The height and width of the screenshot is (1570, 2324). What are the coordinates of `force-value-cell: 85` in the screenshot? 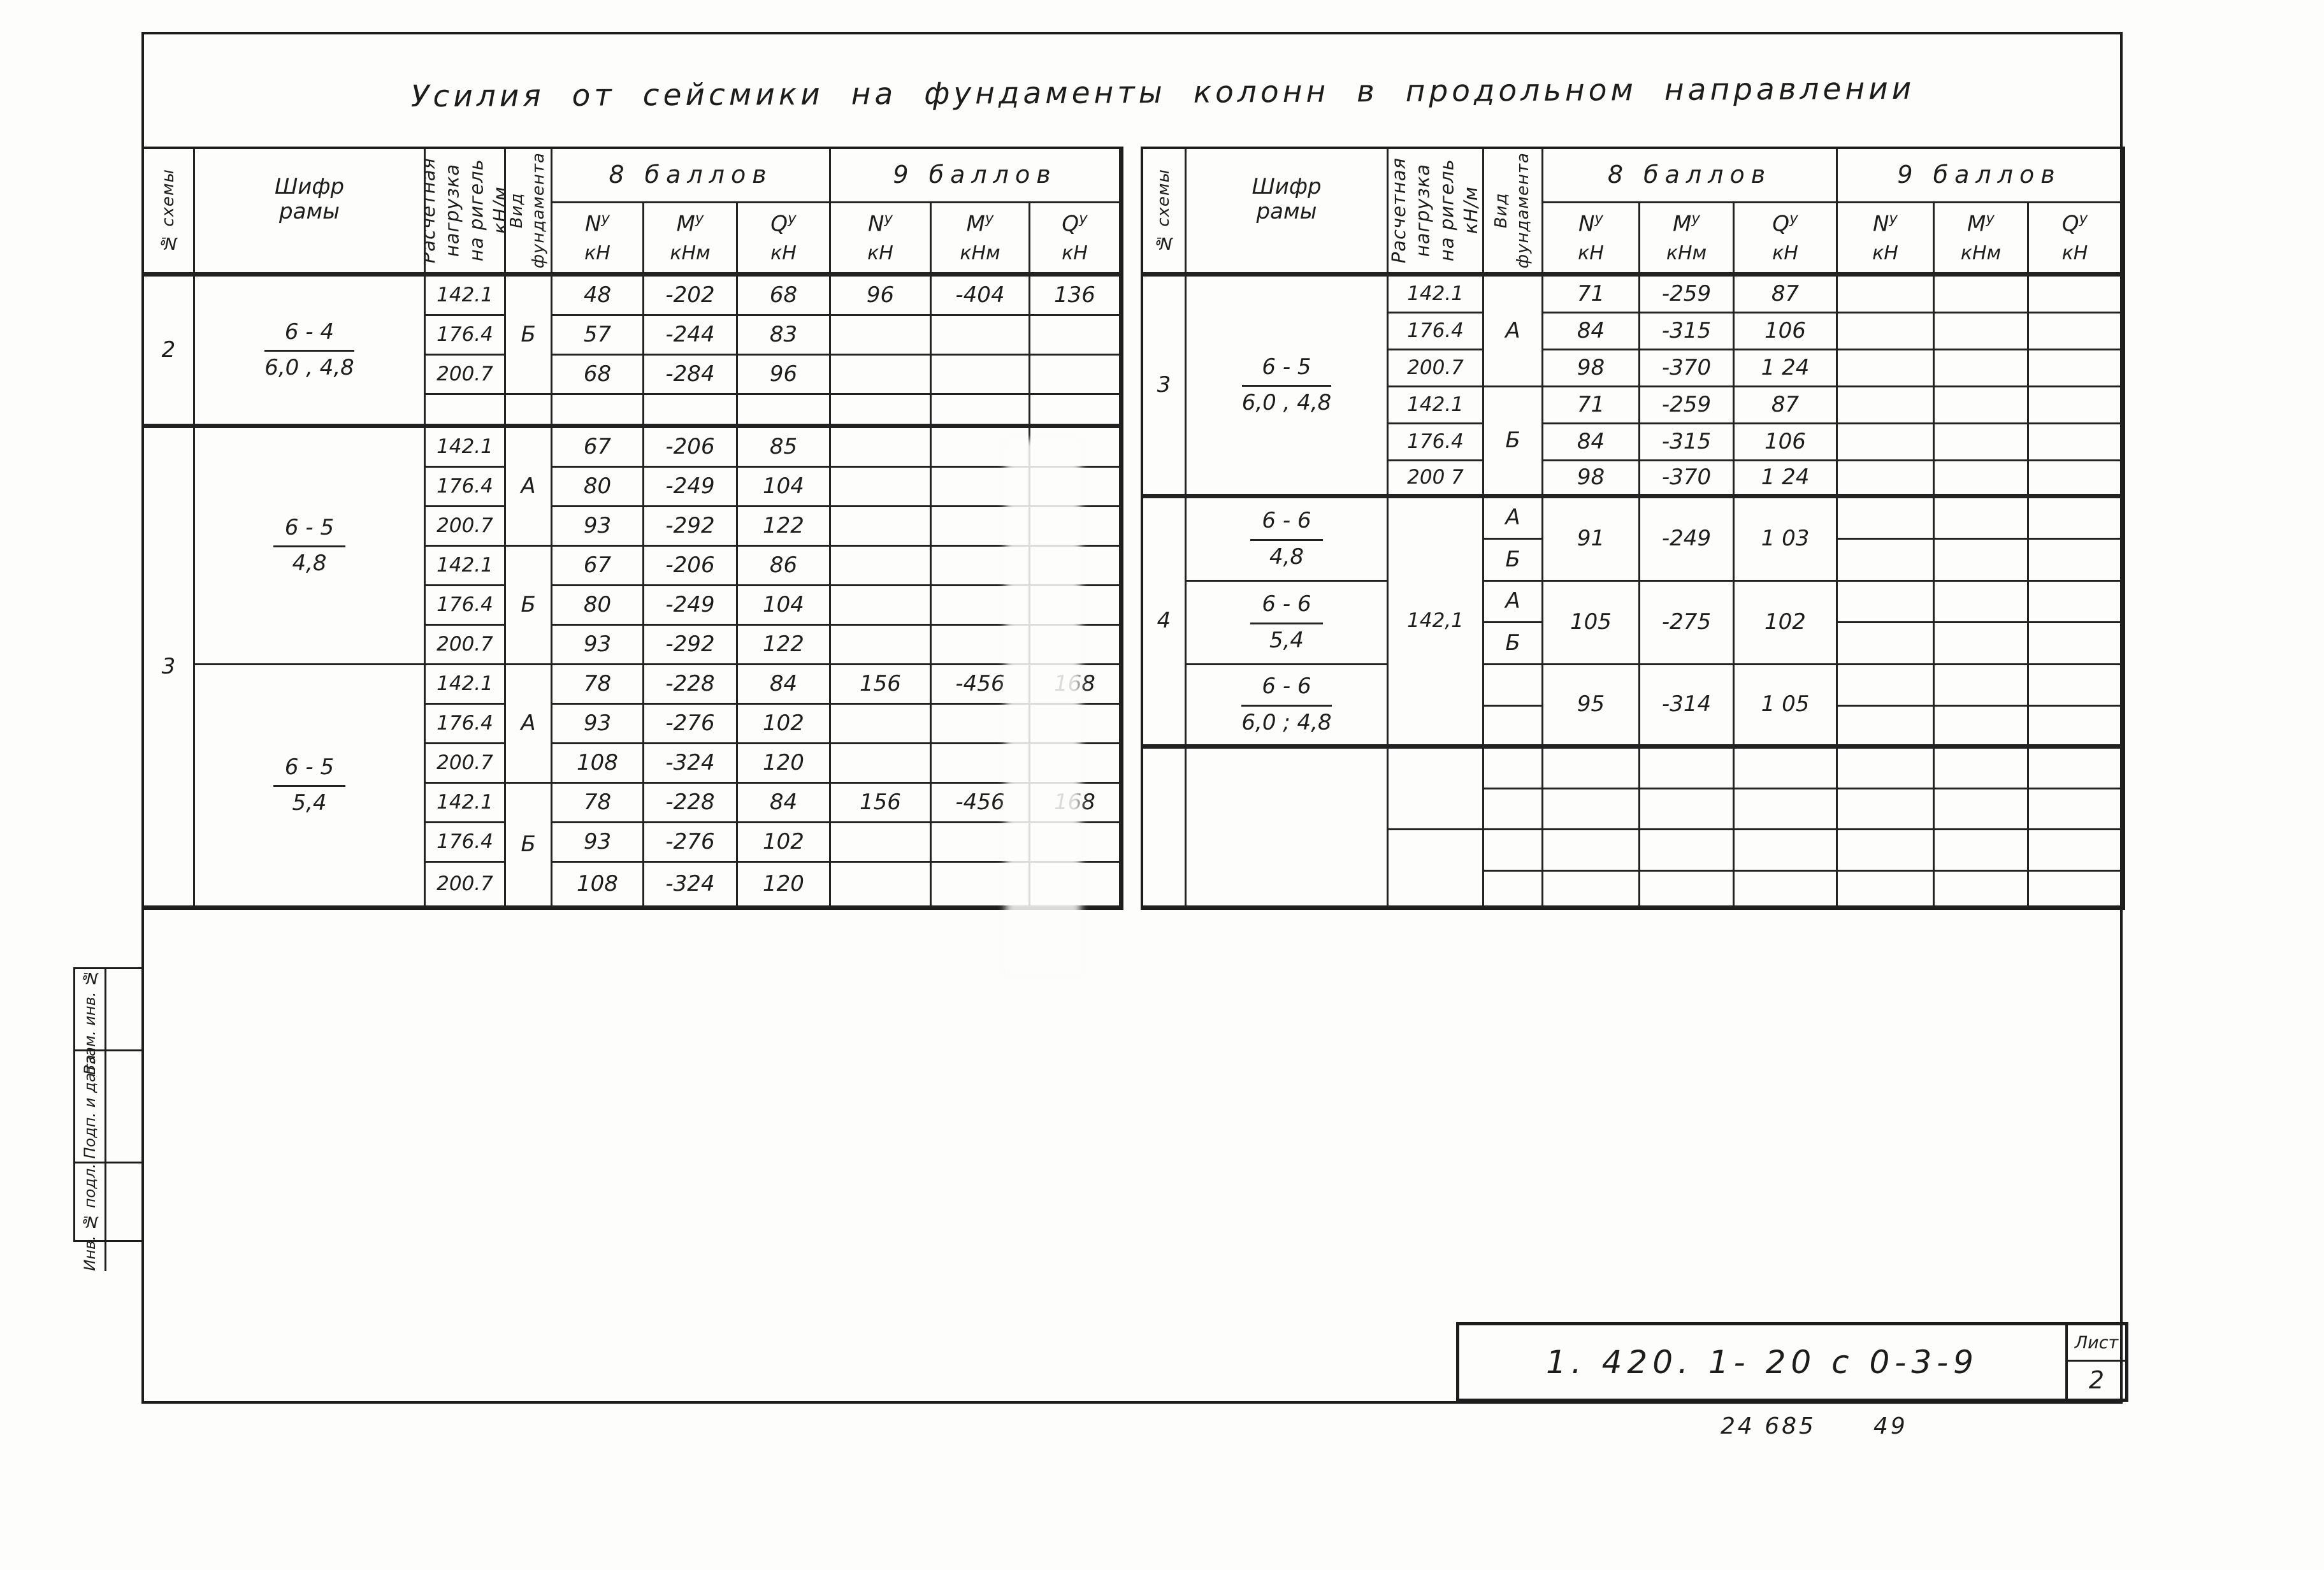 It's located at (784, 448).